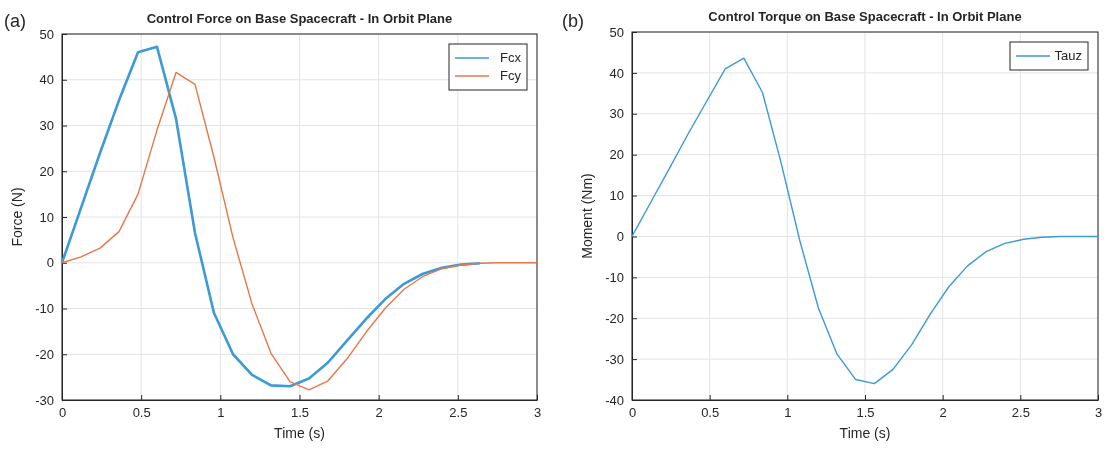  Describe the element at coordinates (587, 216) in the screenshot. I see `y-axis-title: Moment (Nm)` at that location.